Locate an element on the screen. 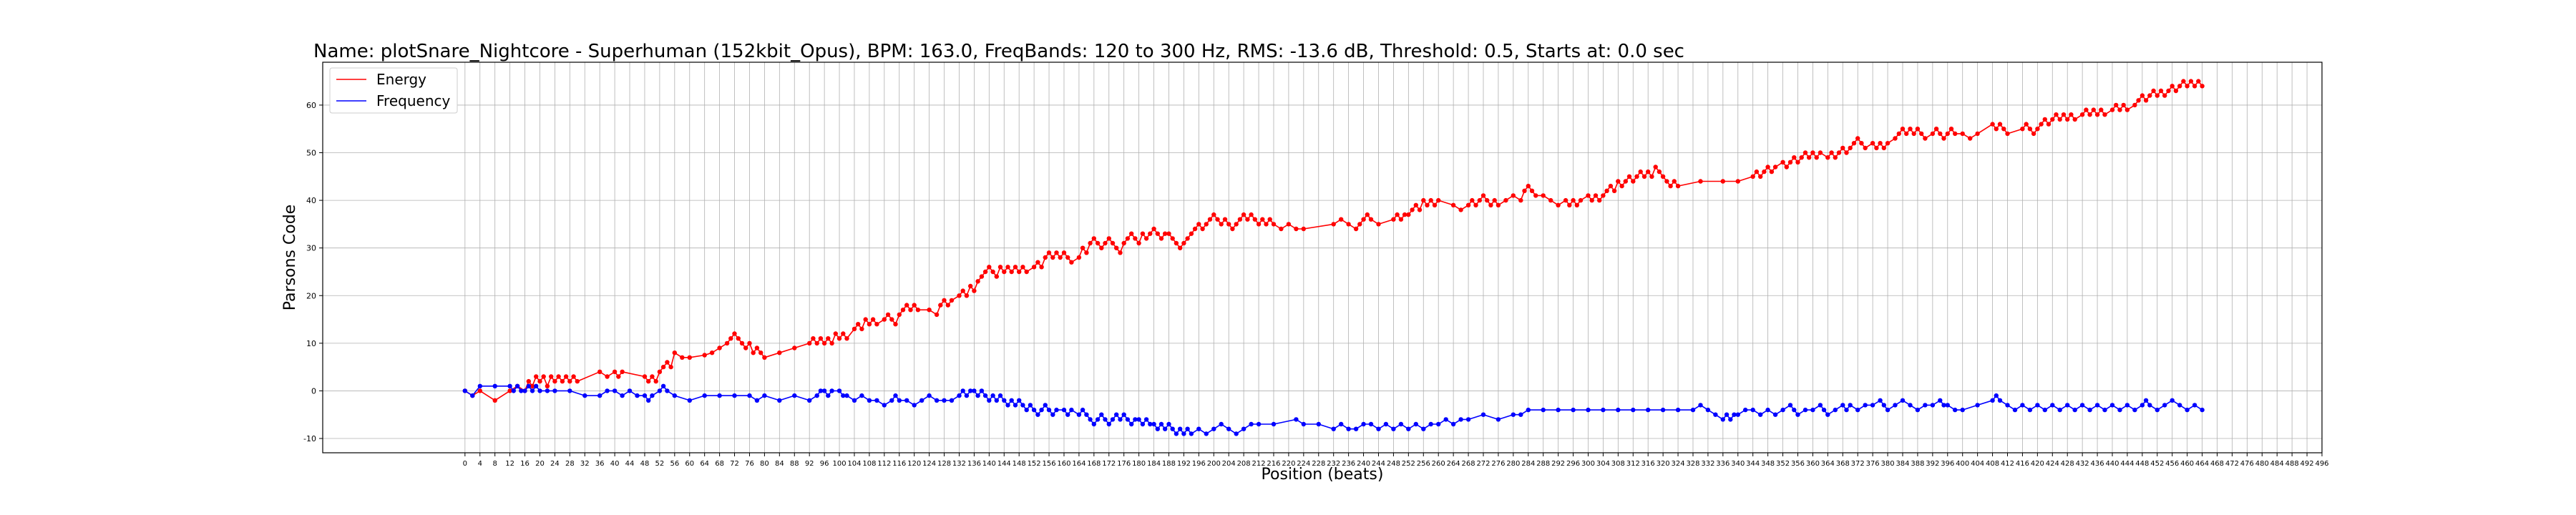 Image resolution: width=2576 pixels, height=515 pixels. x-tick-label: 312 is located at coordinates (1633, 464).